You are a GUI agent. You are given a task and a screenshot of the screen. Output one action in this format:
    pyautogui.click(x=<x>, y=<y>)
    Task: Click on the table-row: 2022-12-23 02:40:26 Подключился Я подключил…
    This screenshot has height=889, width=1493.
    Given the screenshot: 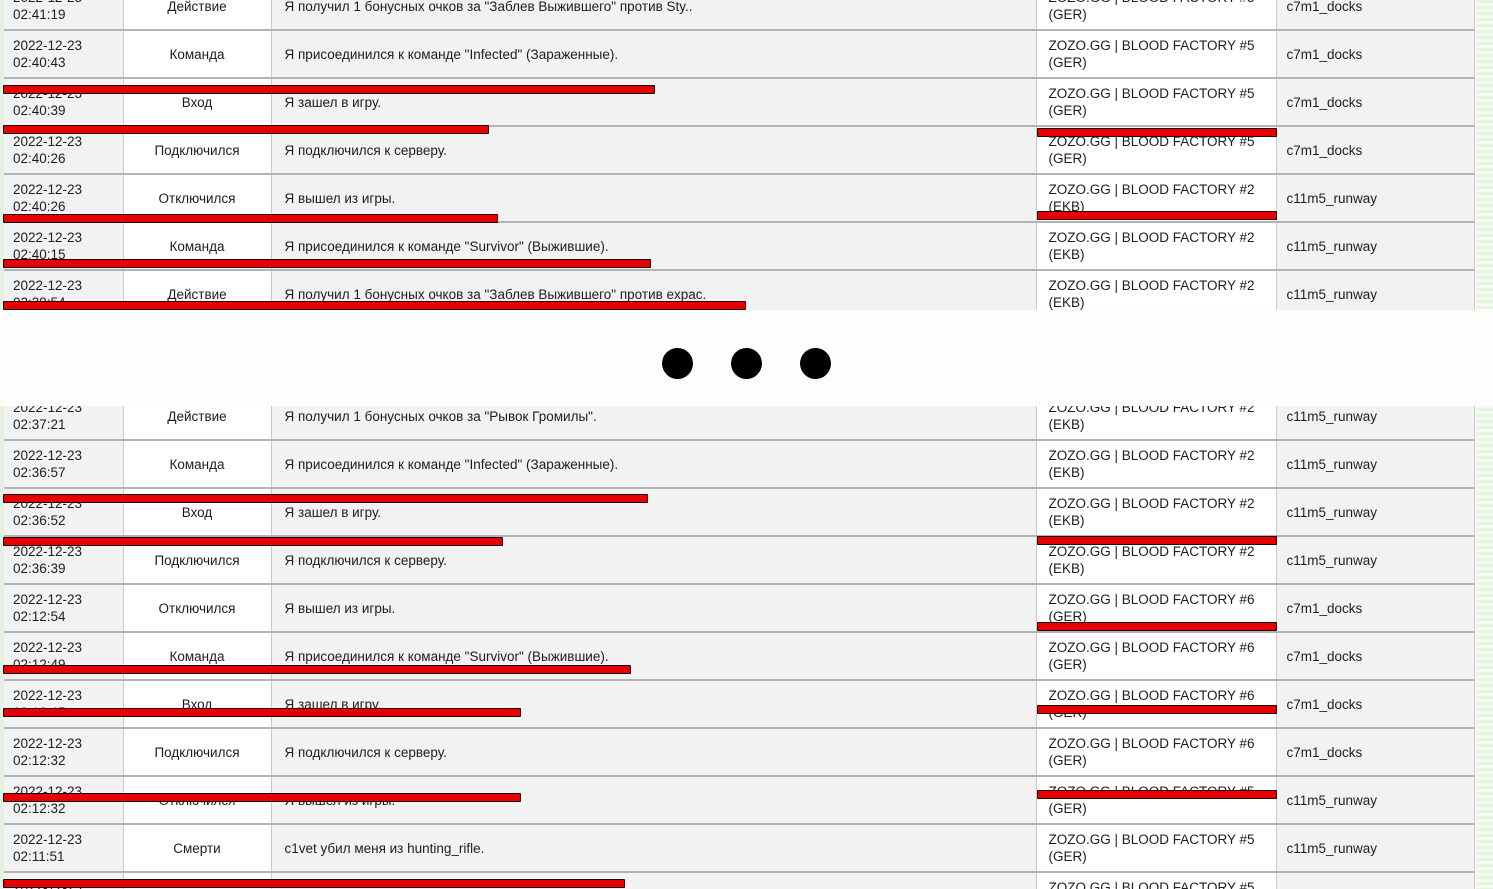 What is the action you would take?
    pyautogui.click(x=739, y=150)
    